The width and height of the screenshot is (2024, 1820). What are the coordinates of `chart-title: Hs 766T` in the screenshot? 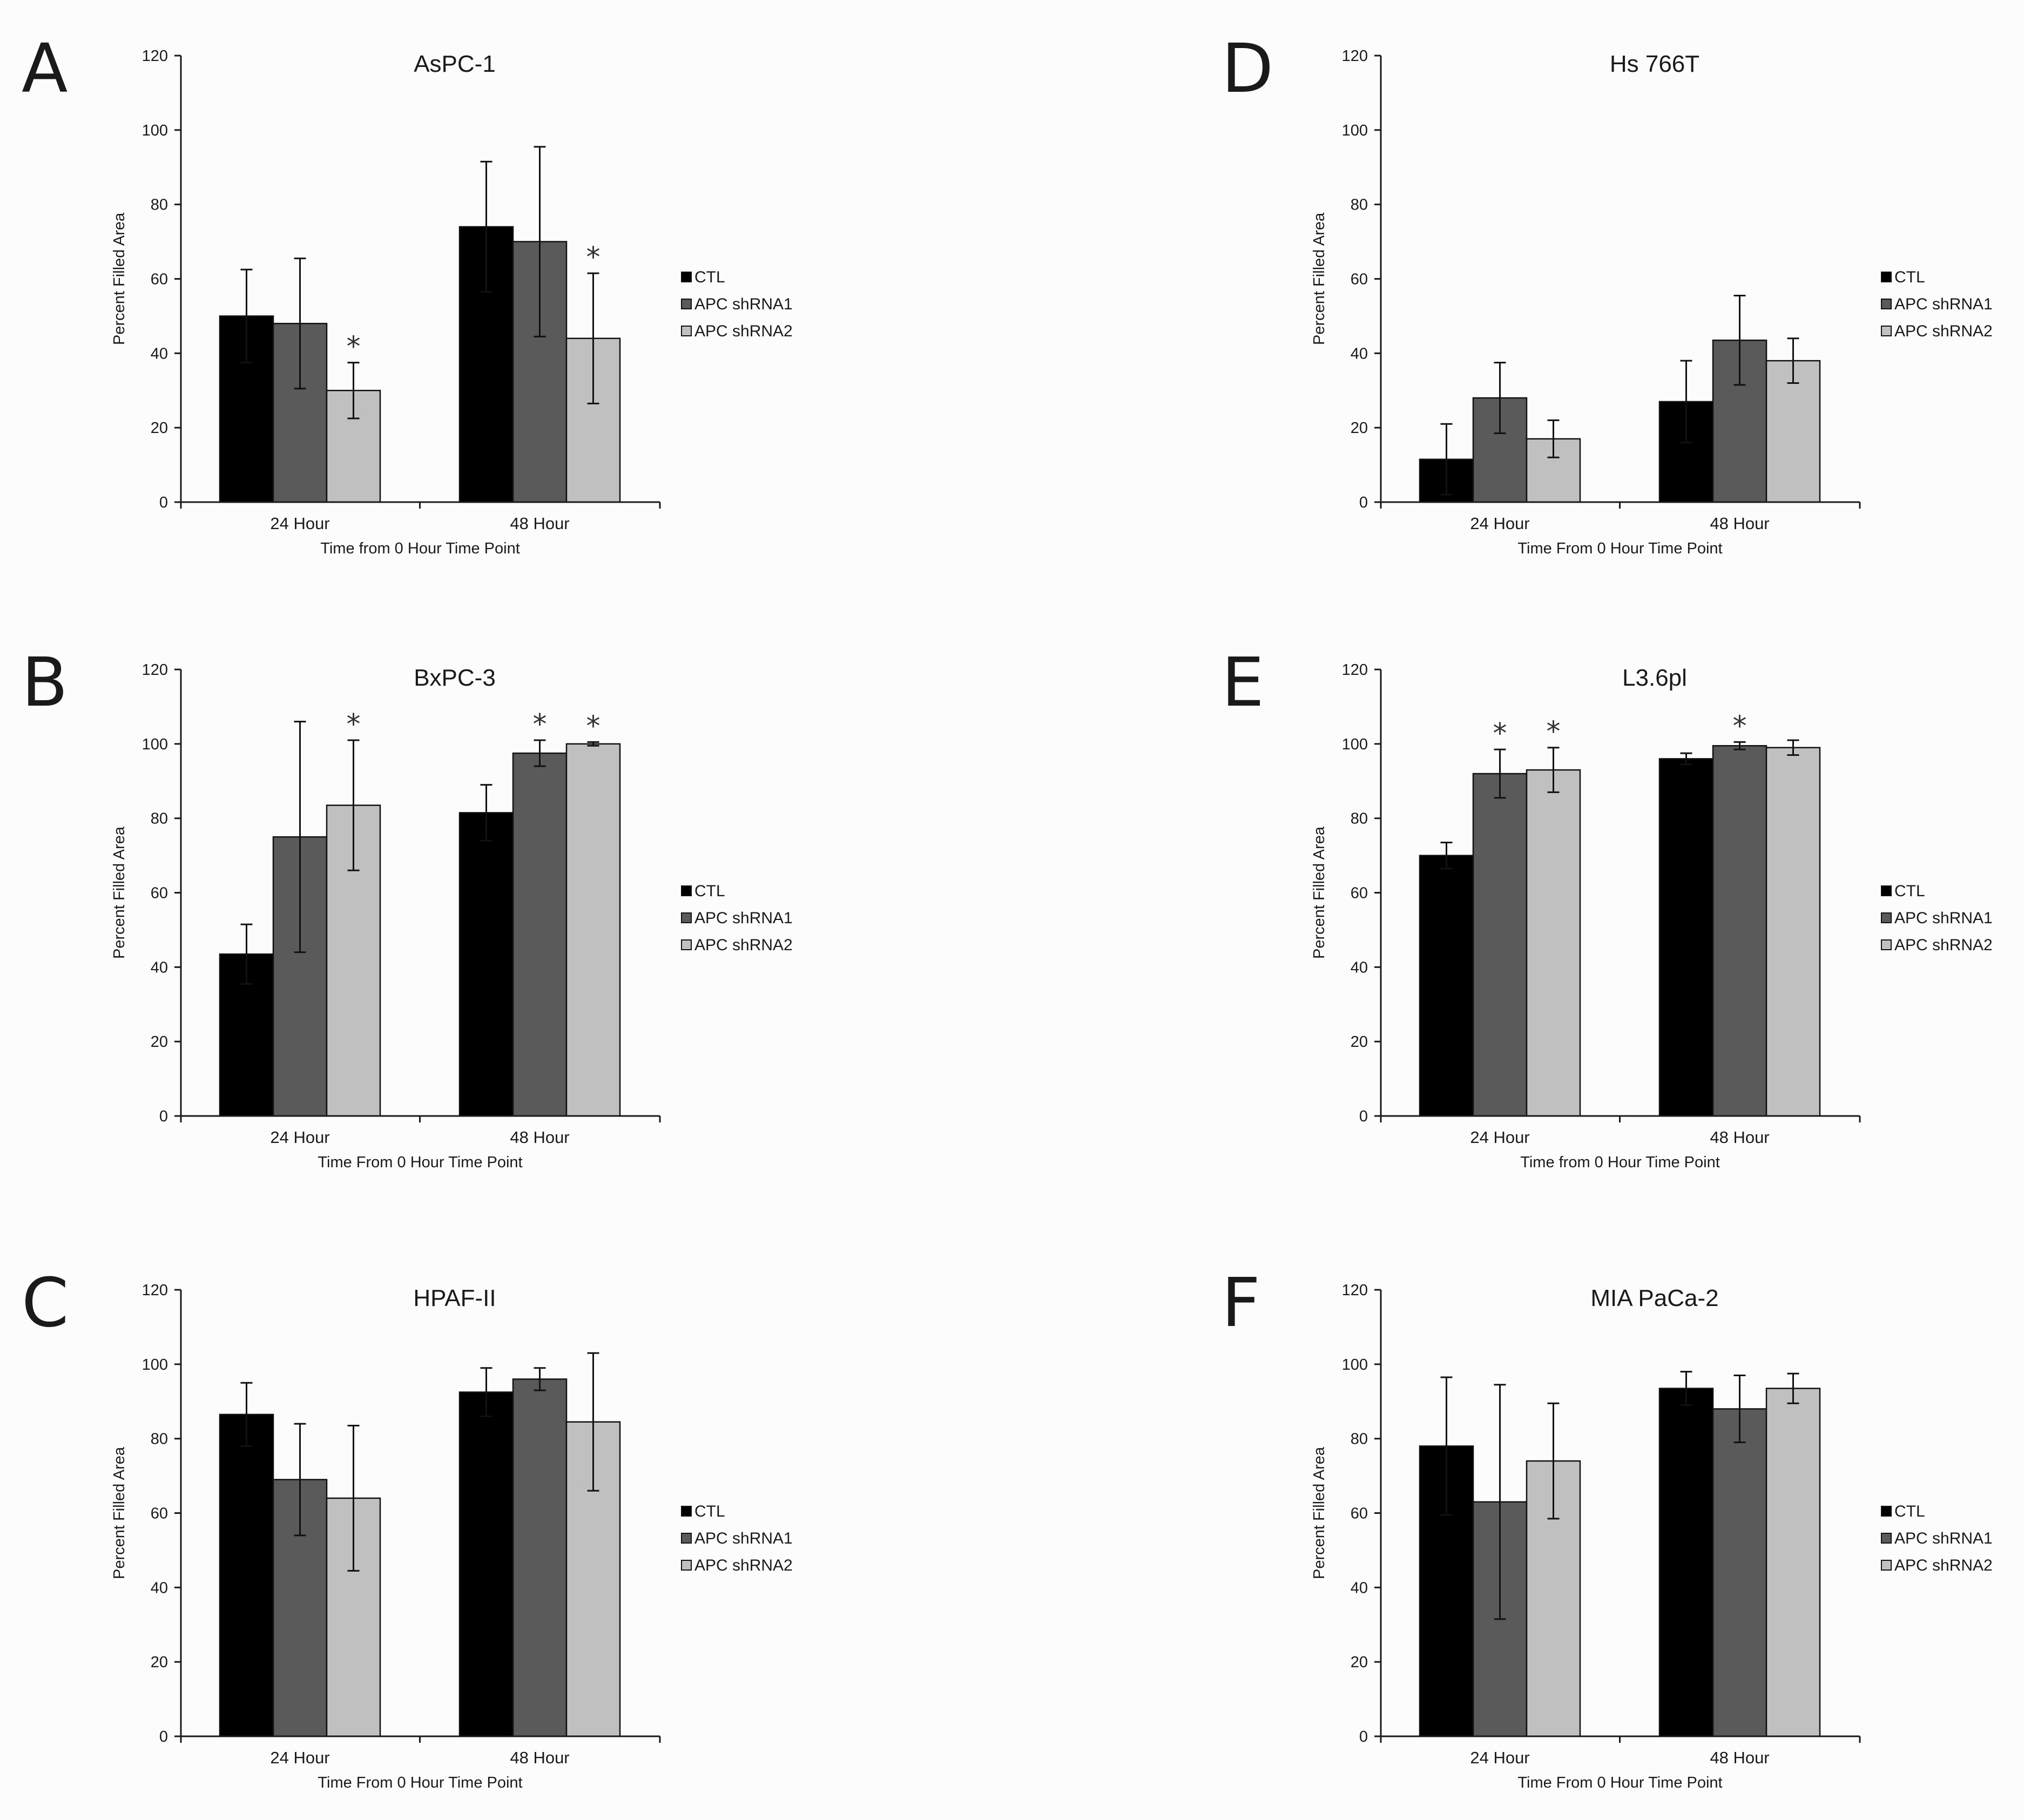 It's located at (1655, 64).